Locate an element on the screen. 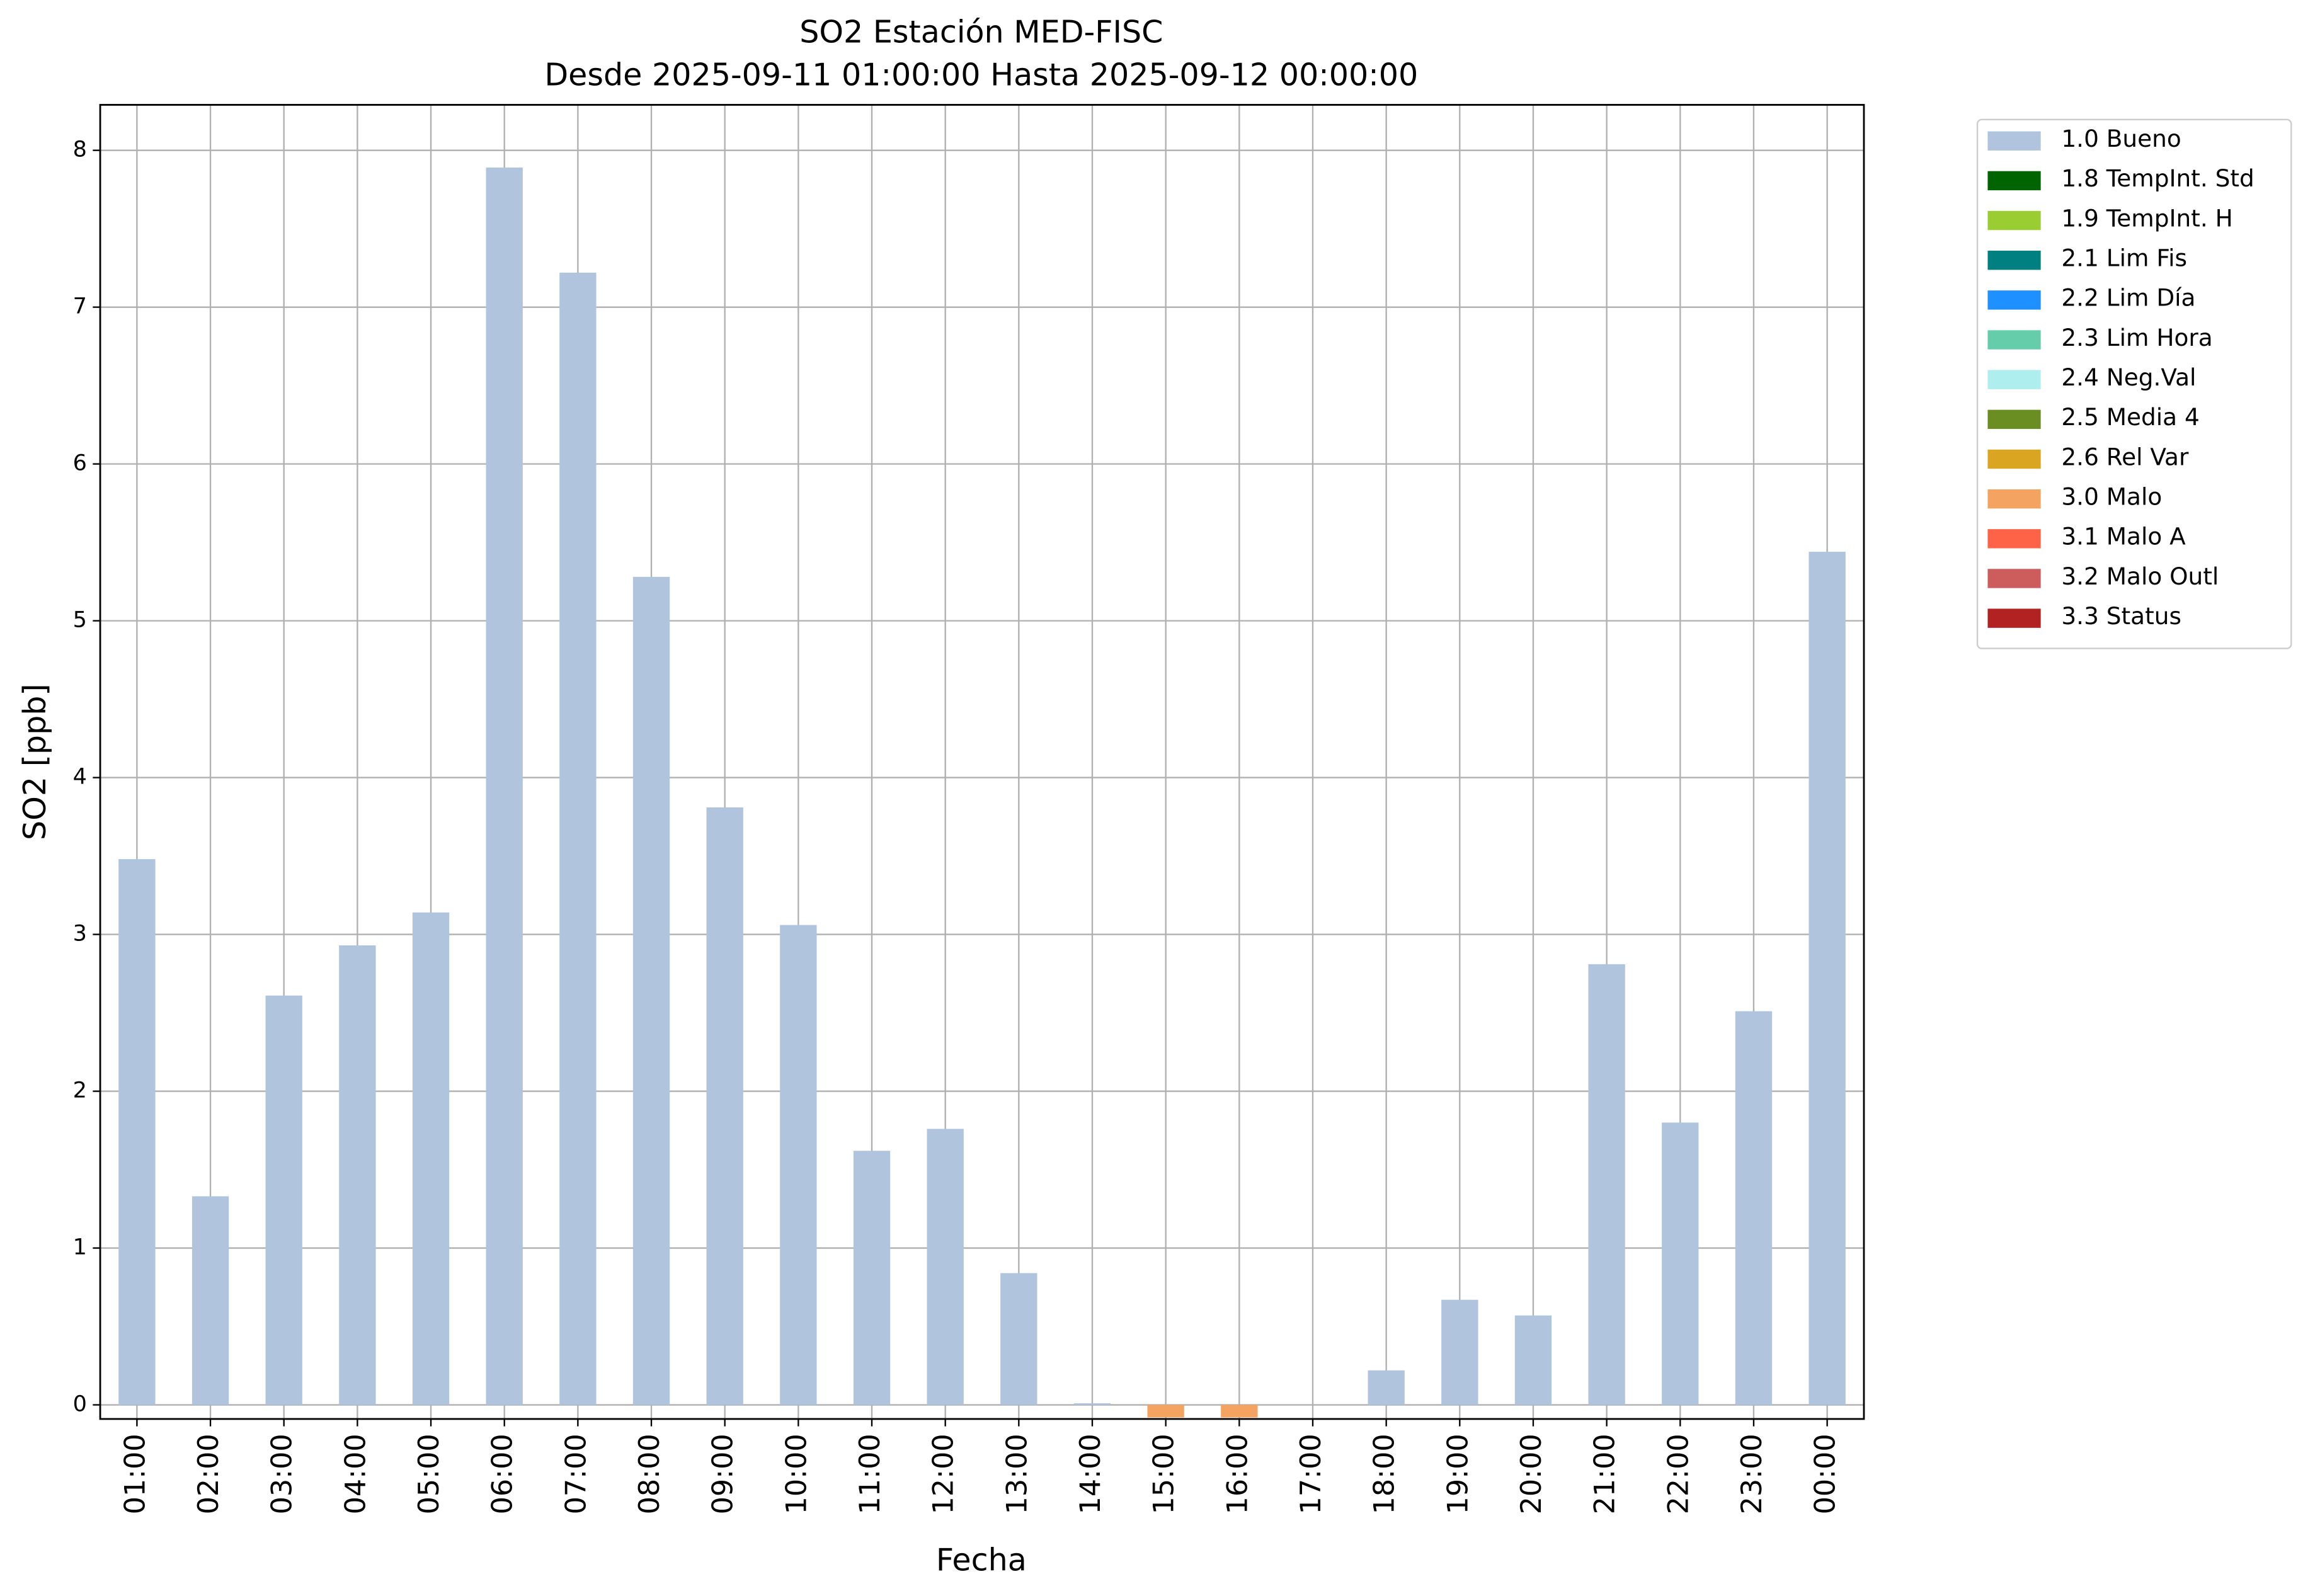 This screenshot has width=2303, height=1596. x-tick-label: 05:00 is located at coordinates (429, 1474).